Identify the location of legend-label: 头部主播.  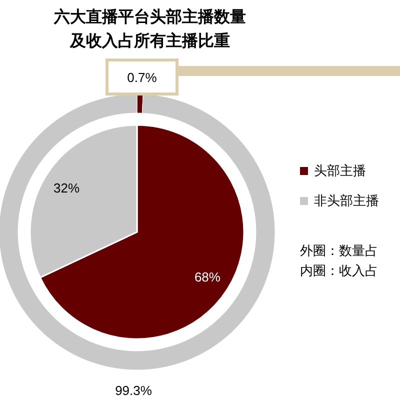
(340, 171).